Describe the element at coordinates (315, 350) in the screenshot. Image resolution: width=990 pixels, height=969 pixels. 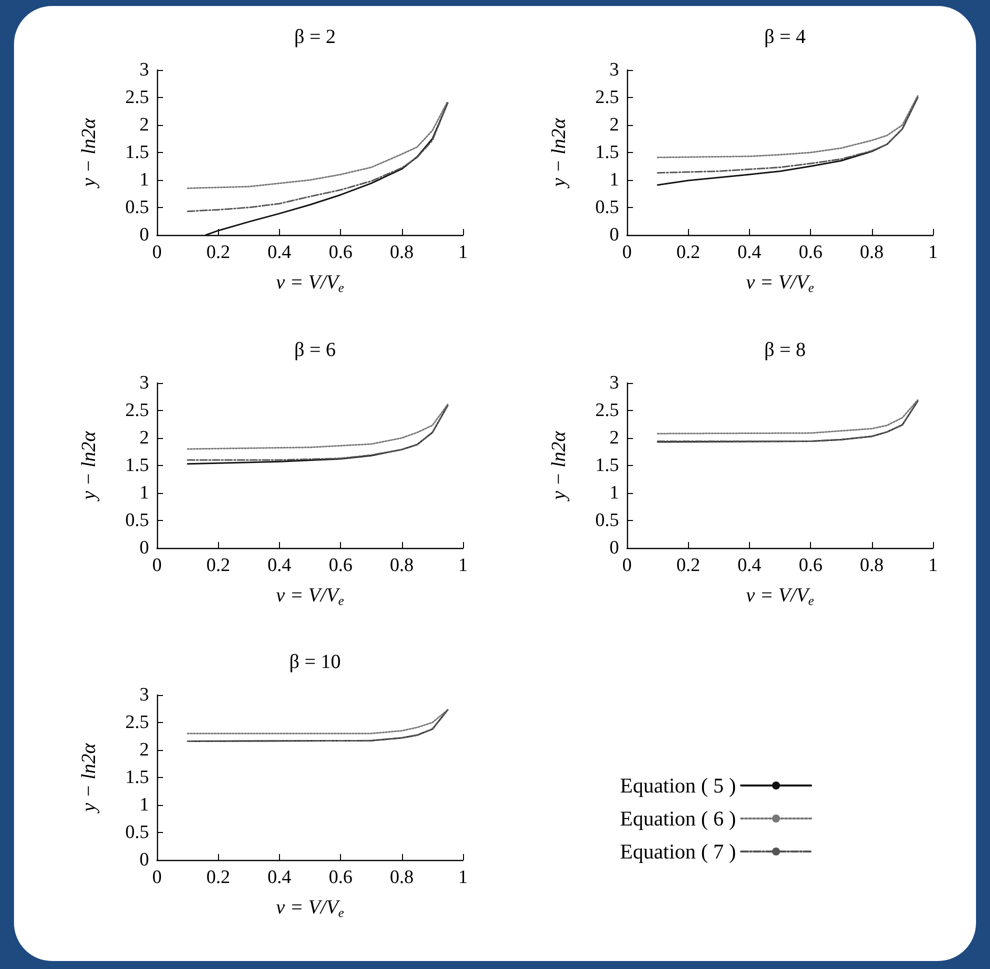
I see `chart-title: β = 6` at that location.